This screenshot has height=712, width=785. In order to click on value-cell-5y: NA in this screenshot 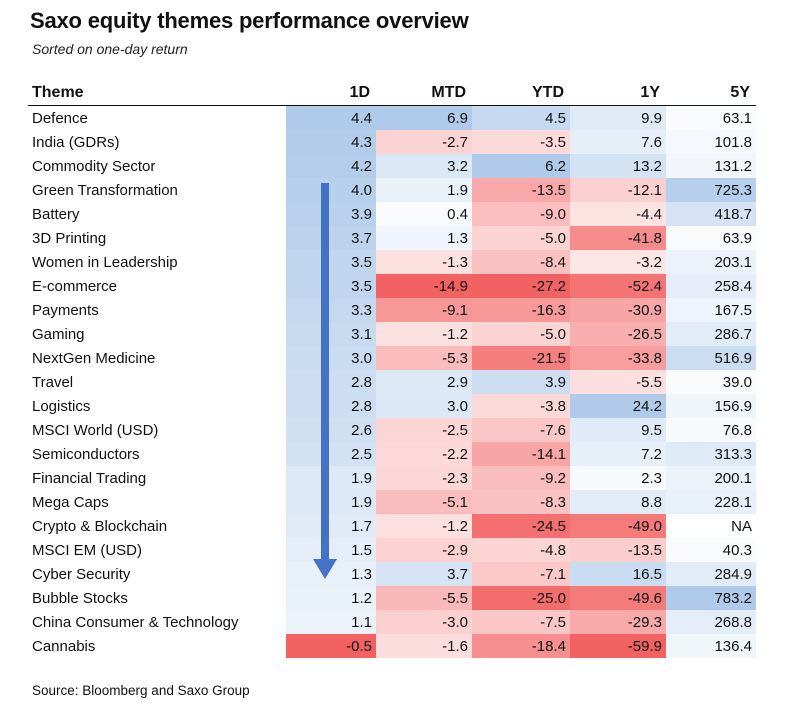, I will do `click(711, 526)`.